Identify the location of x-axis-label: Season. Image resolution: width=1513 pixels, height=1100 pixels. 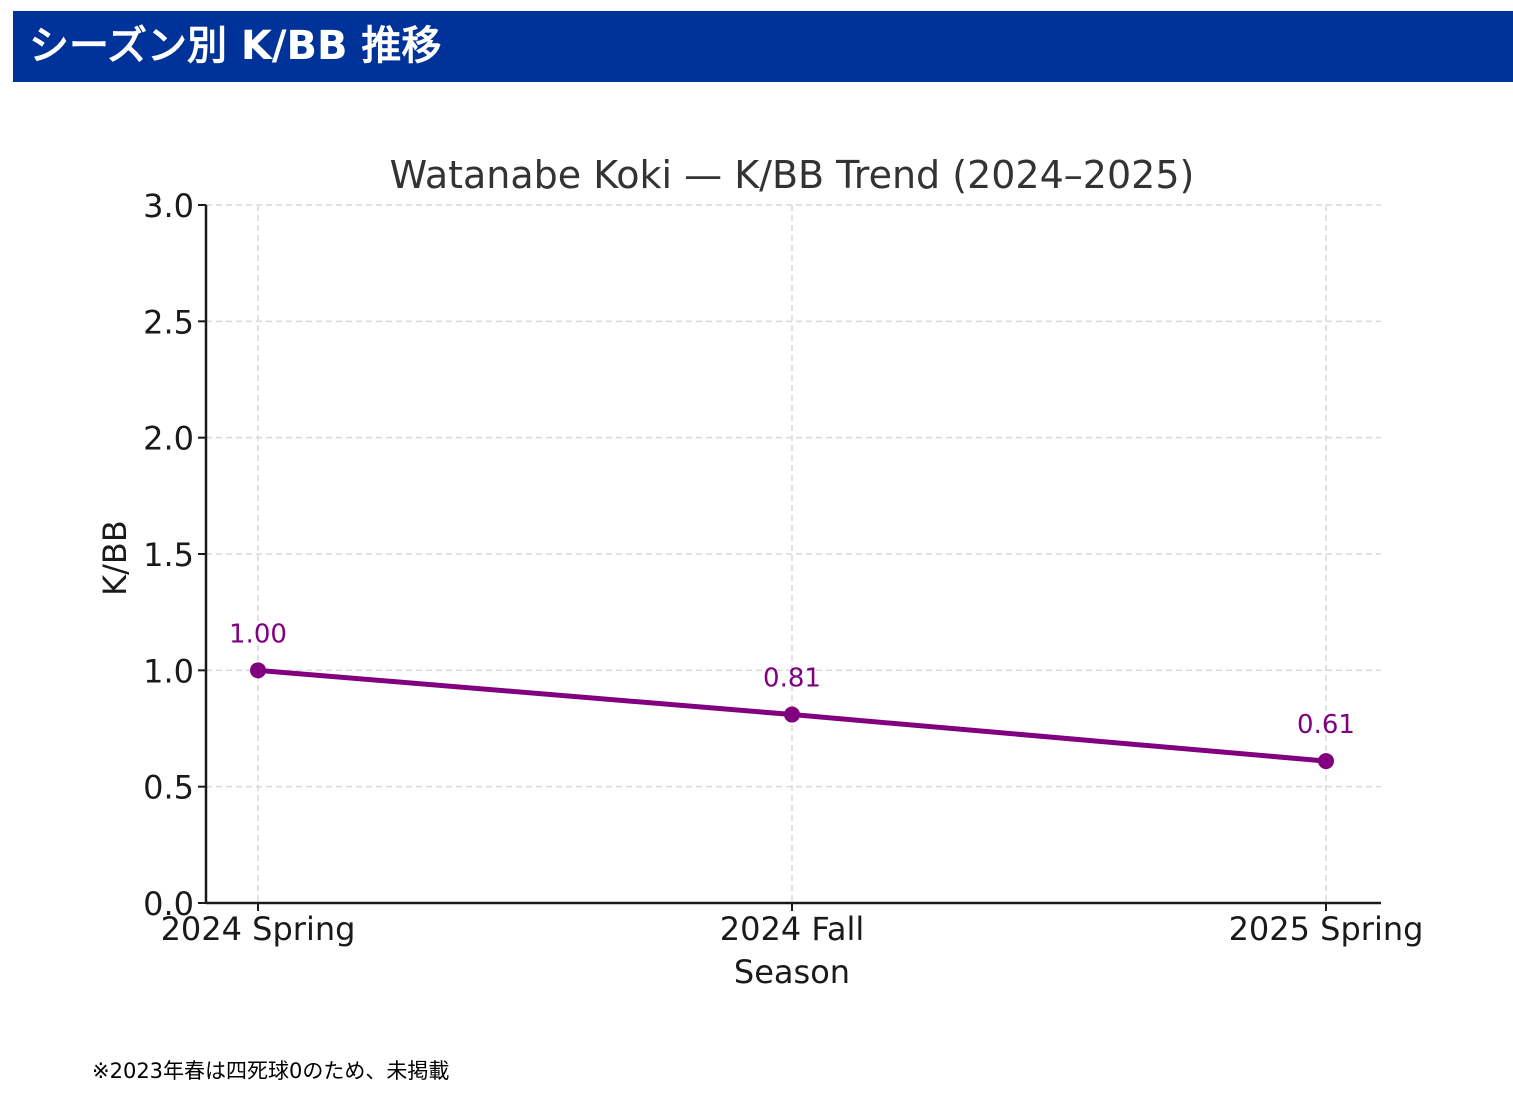
(792, 972).